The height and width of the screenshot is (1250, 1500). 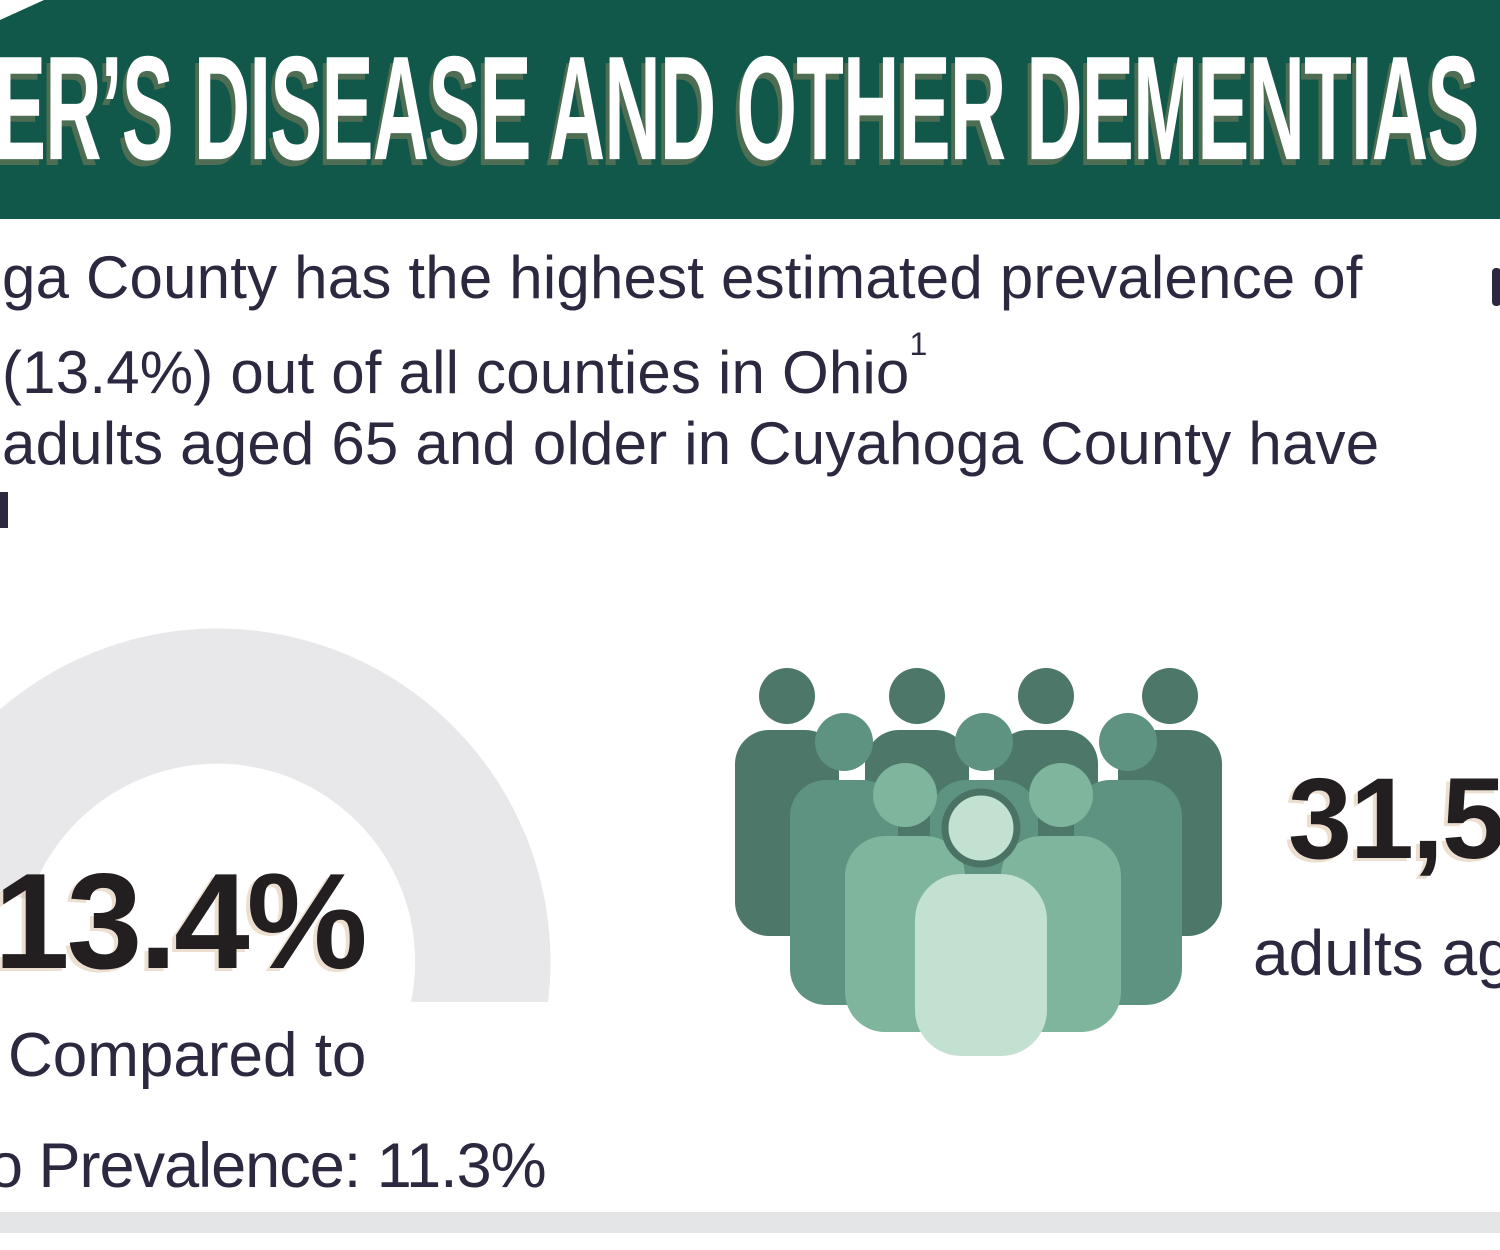 I want to click on intro-line-2-text: (13.4%) out of all counties in Ohio, so click(x=456, y=372).